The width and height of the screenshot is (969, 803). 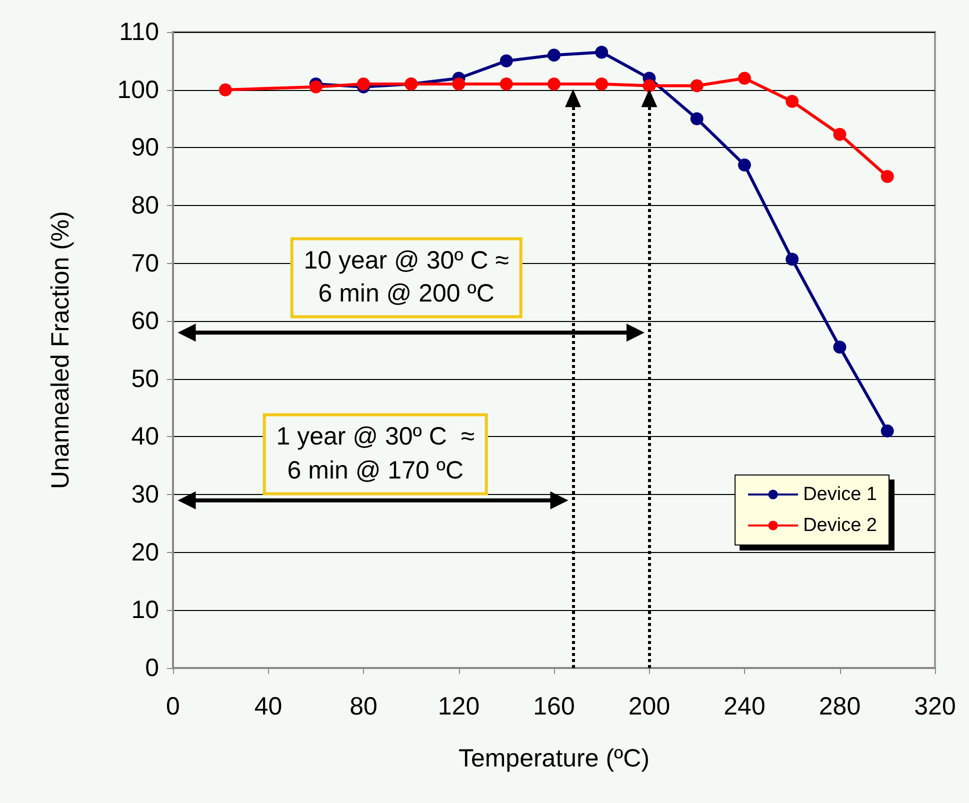 I want to click on x-tick-label: 320, so click(x=935, y=706).